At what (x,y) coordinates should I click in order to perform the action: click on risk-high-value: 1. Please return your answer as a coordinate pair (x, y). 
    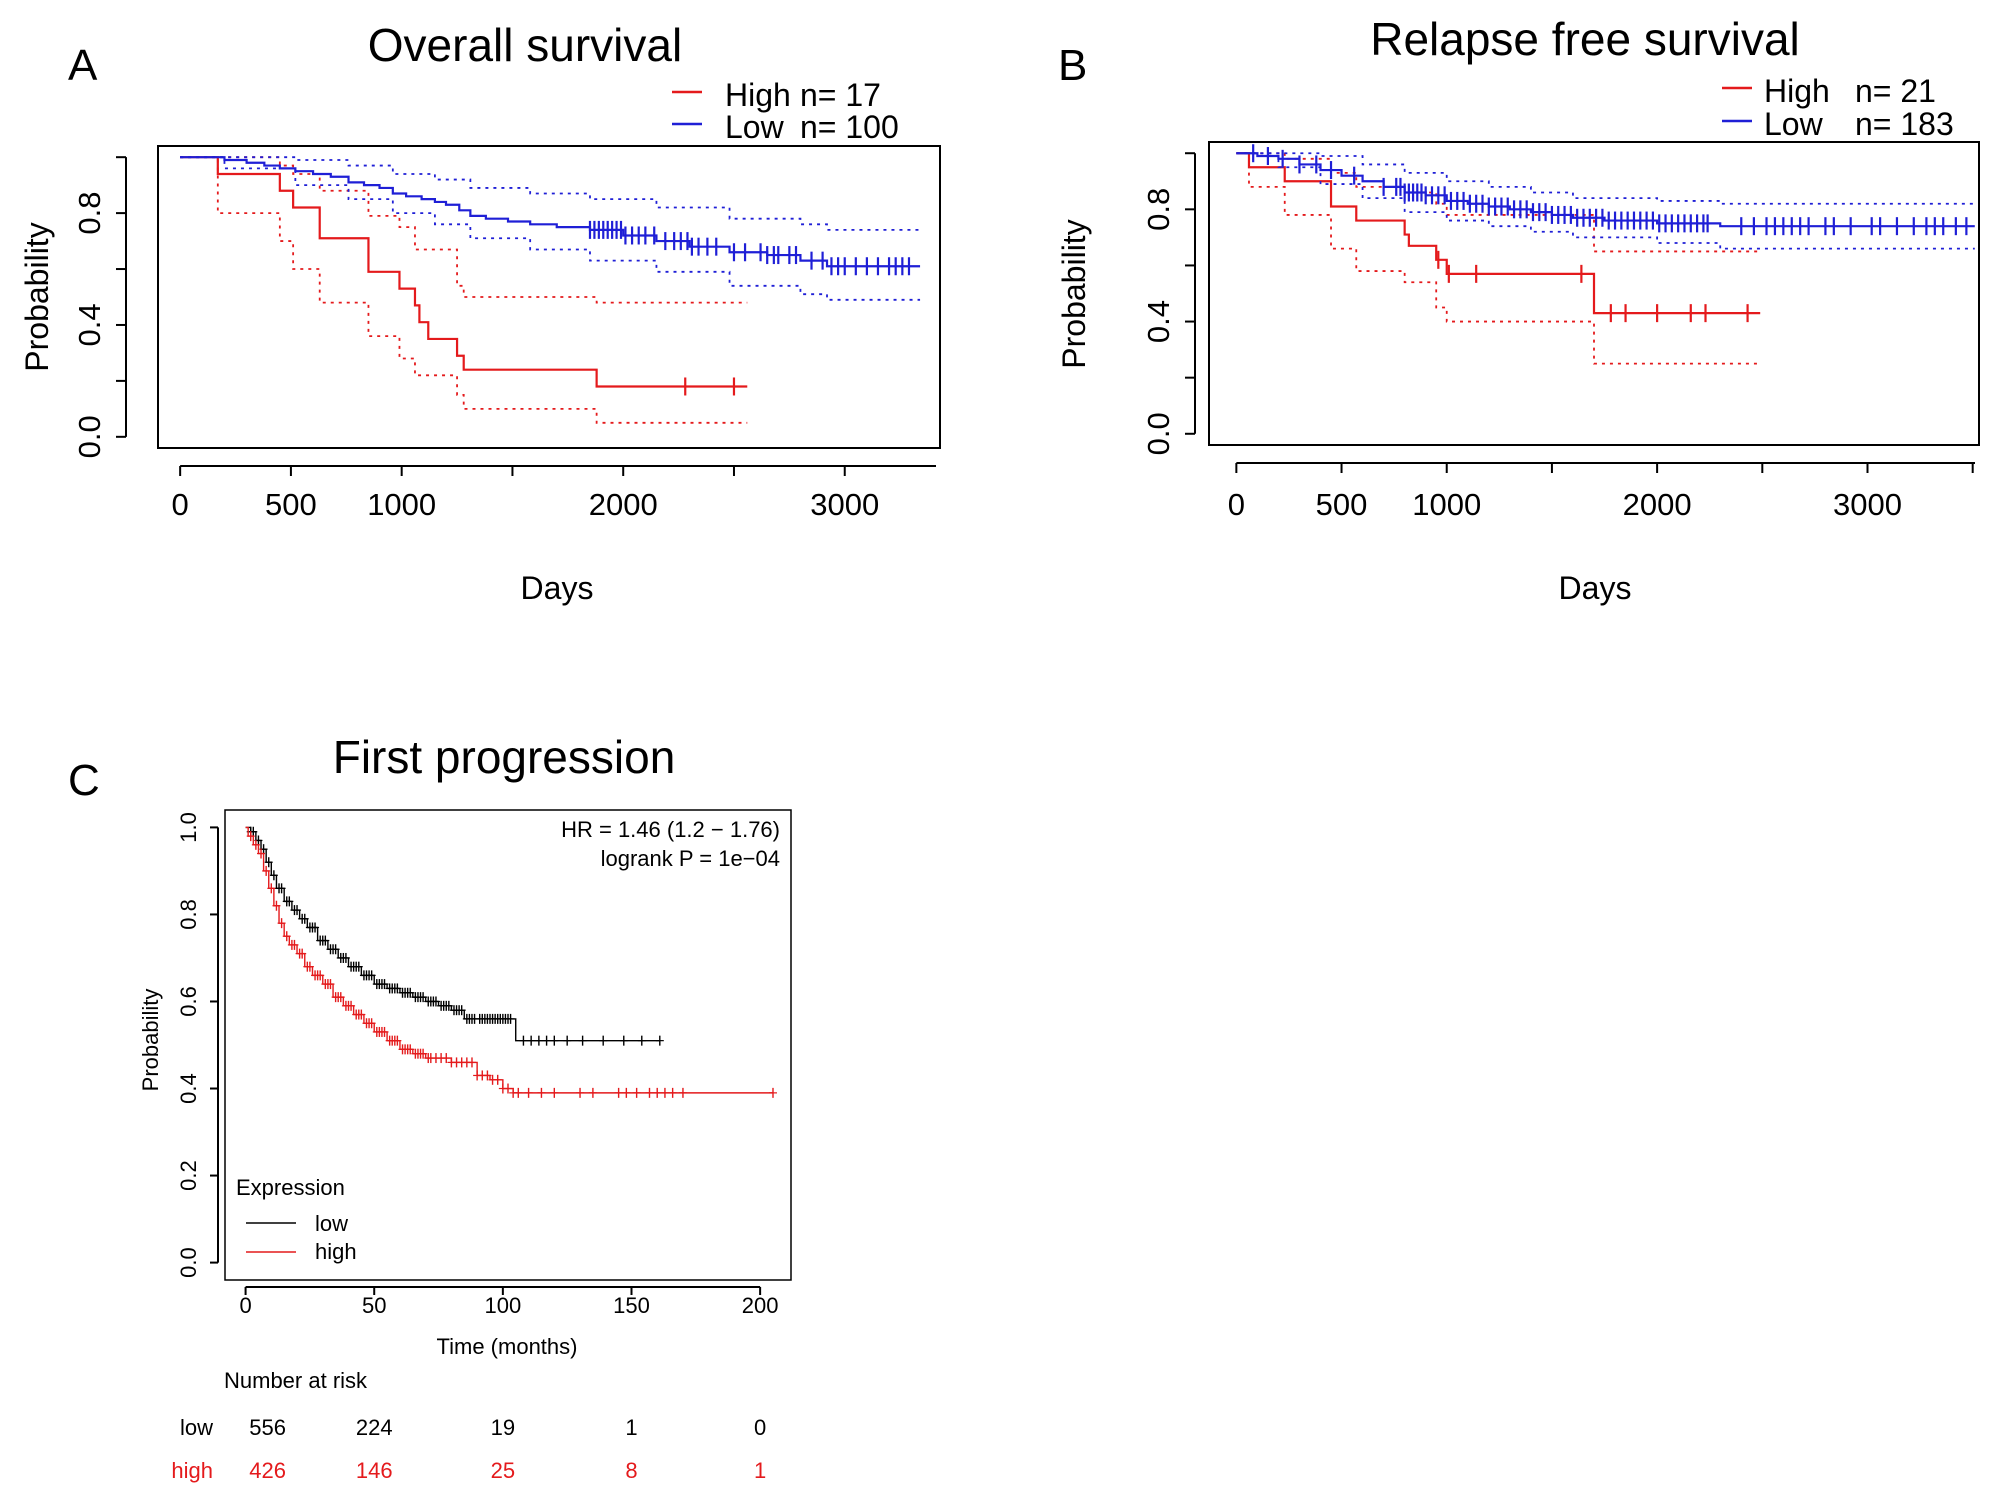
    Looking at the image, I should click on (760, 1470).